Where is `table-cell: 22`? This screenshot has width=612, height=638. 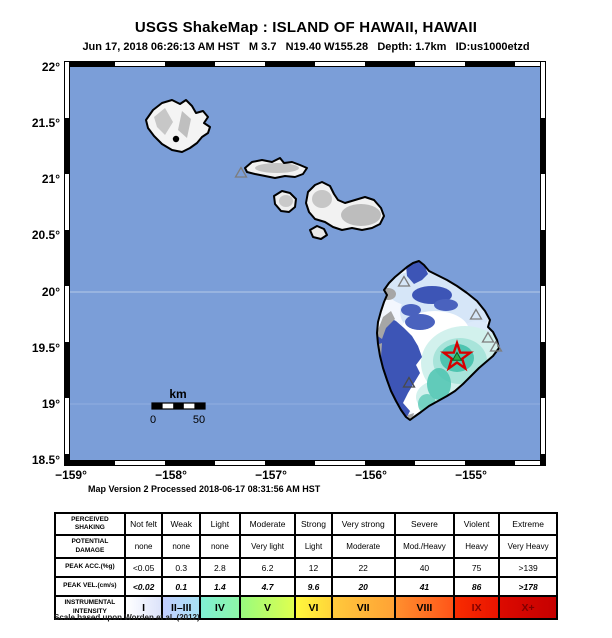 table-cell: 22 is located at coordinates (363, 567).